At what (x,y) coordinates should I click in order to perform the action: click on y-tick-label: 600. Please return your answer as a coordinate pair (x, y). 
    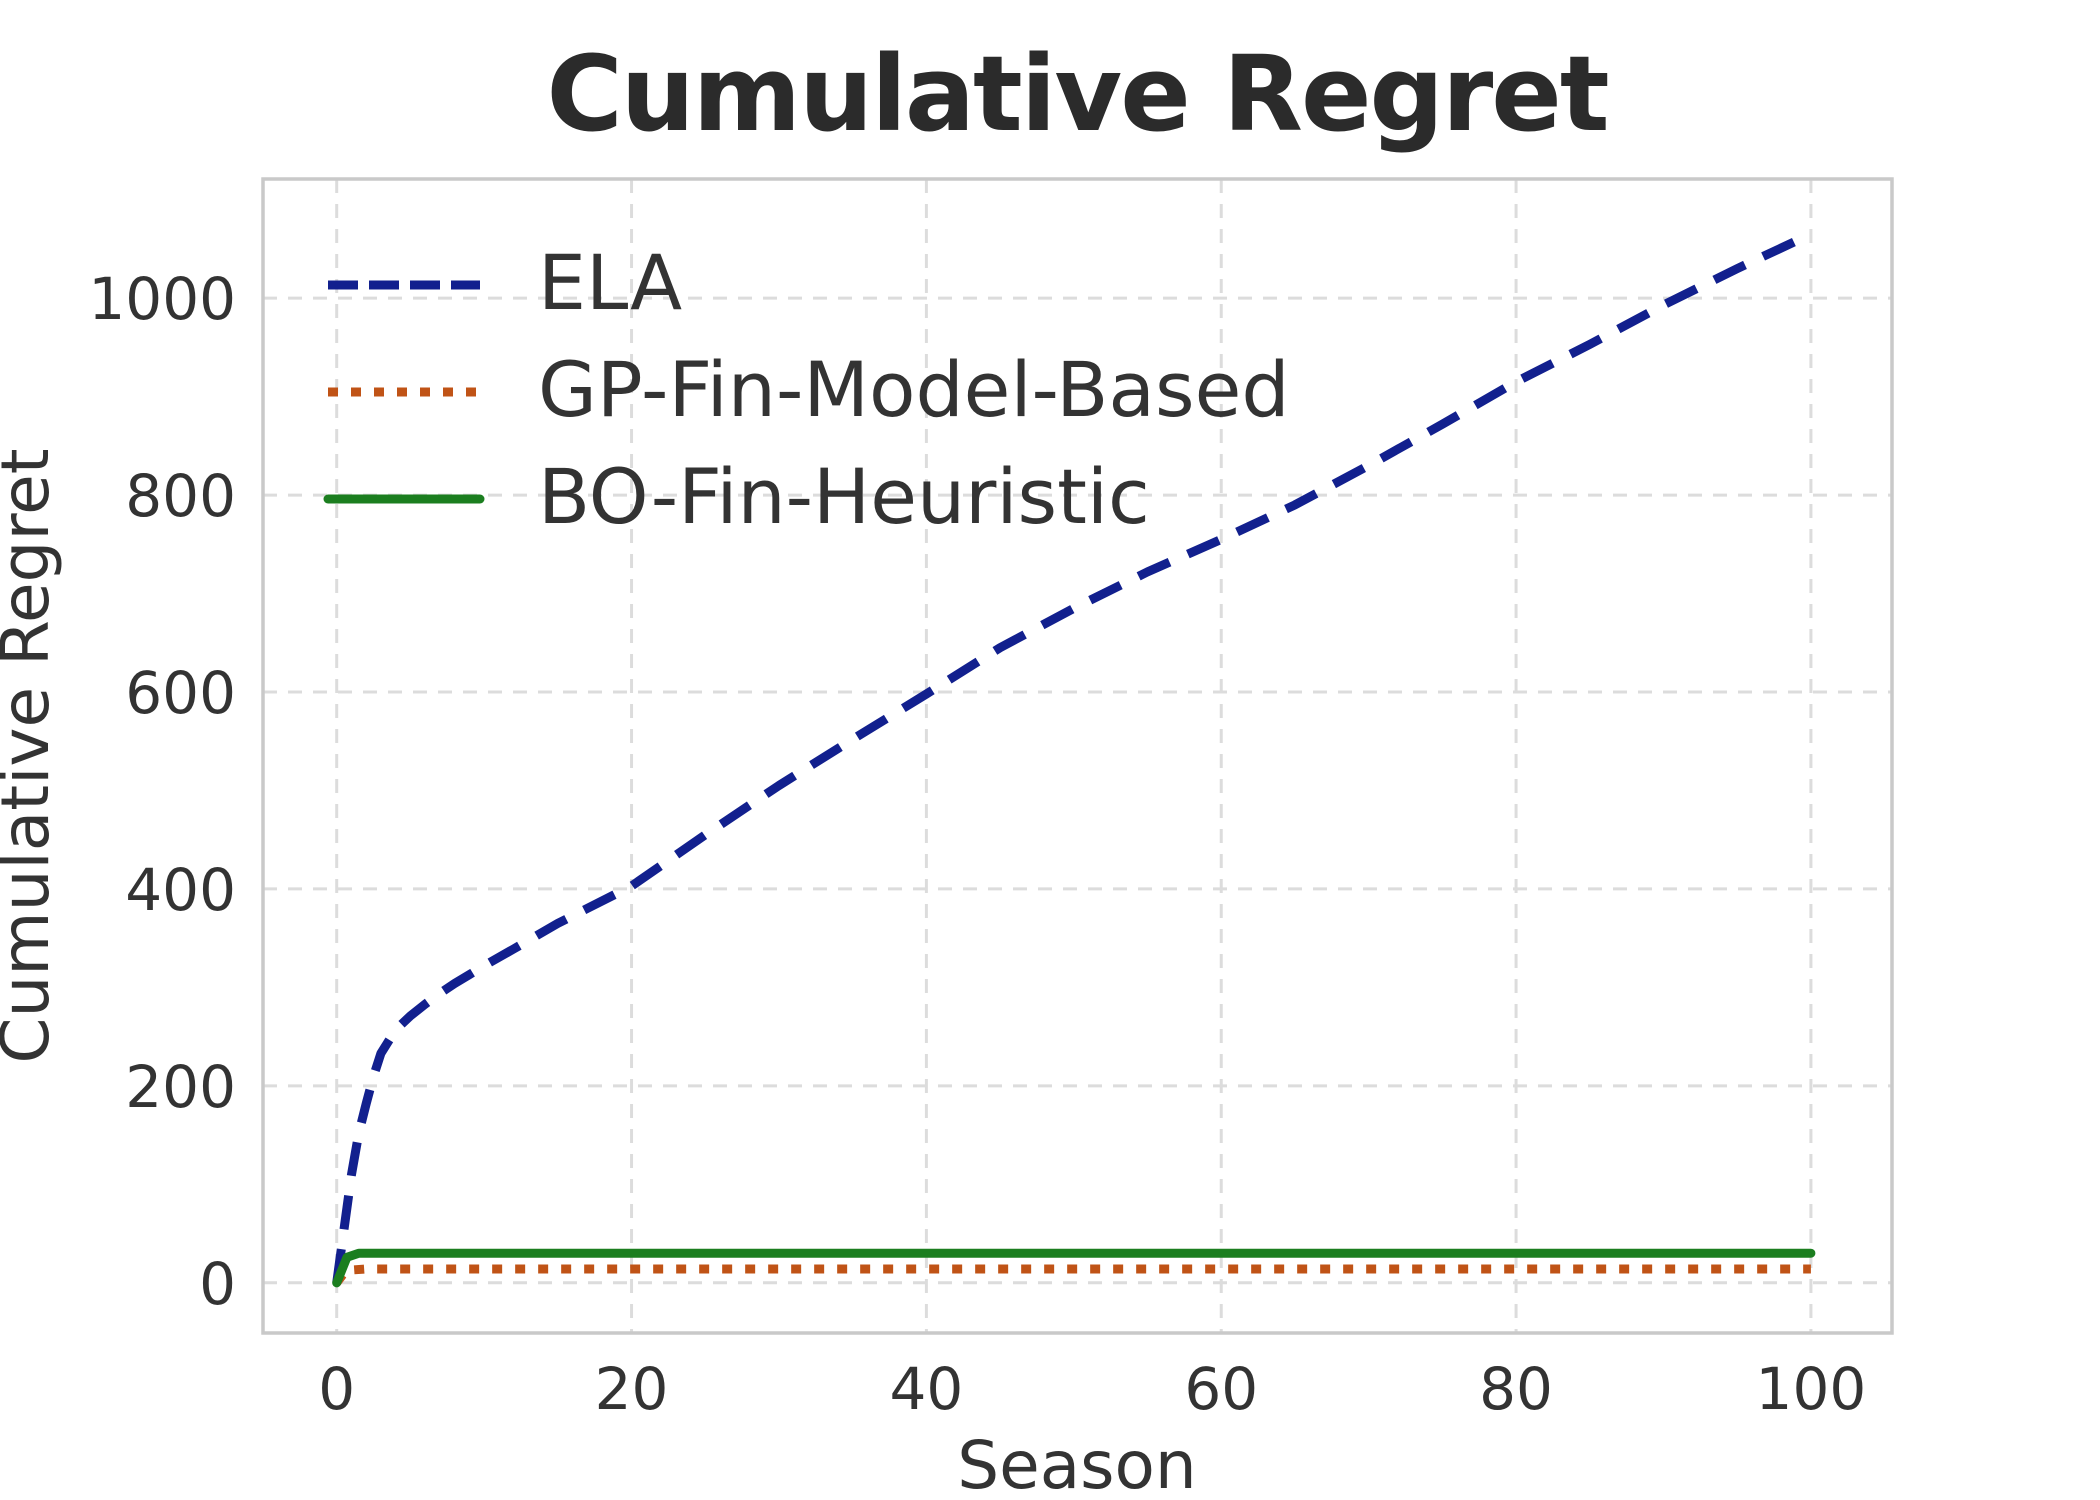
    Looking at the image, I should click on (180, 693).